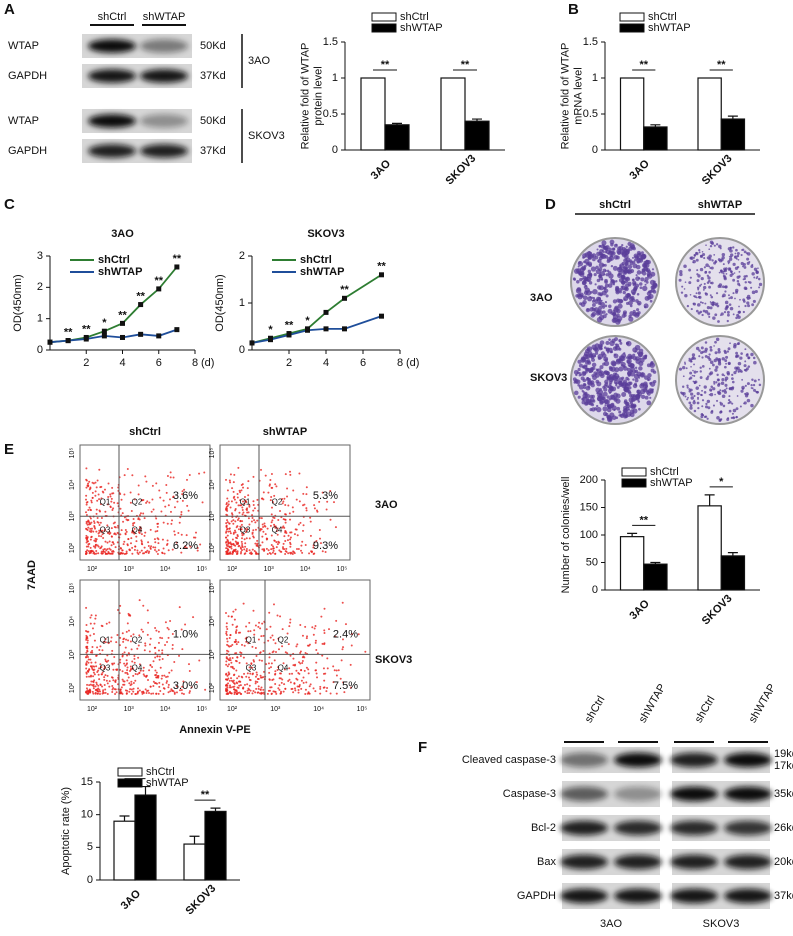 This screenshot has width=793, height=936. Describe the element at coordinates (536, 896) in the screenshot. I see `row-label: GAPDH` at that location.